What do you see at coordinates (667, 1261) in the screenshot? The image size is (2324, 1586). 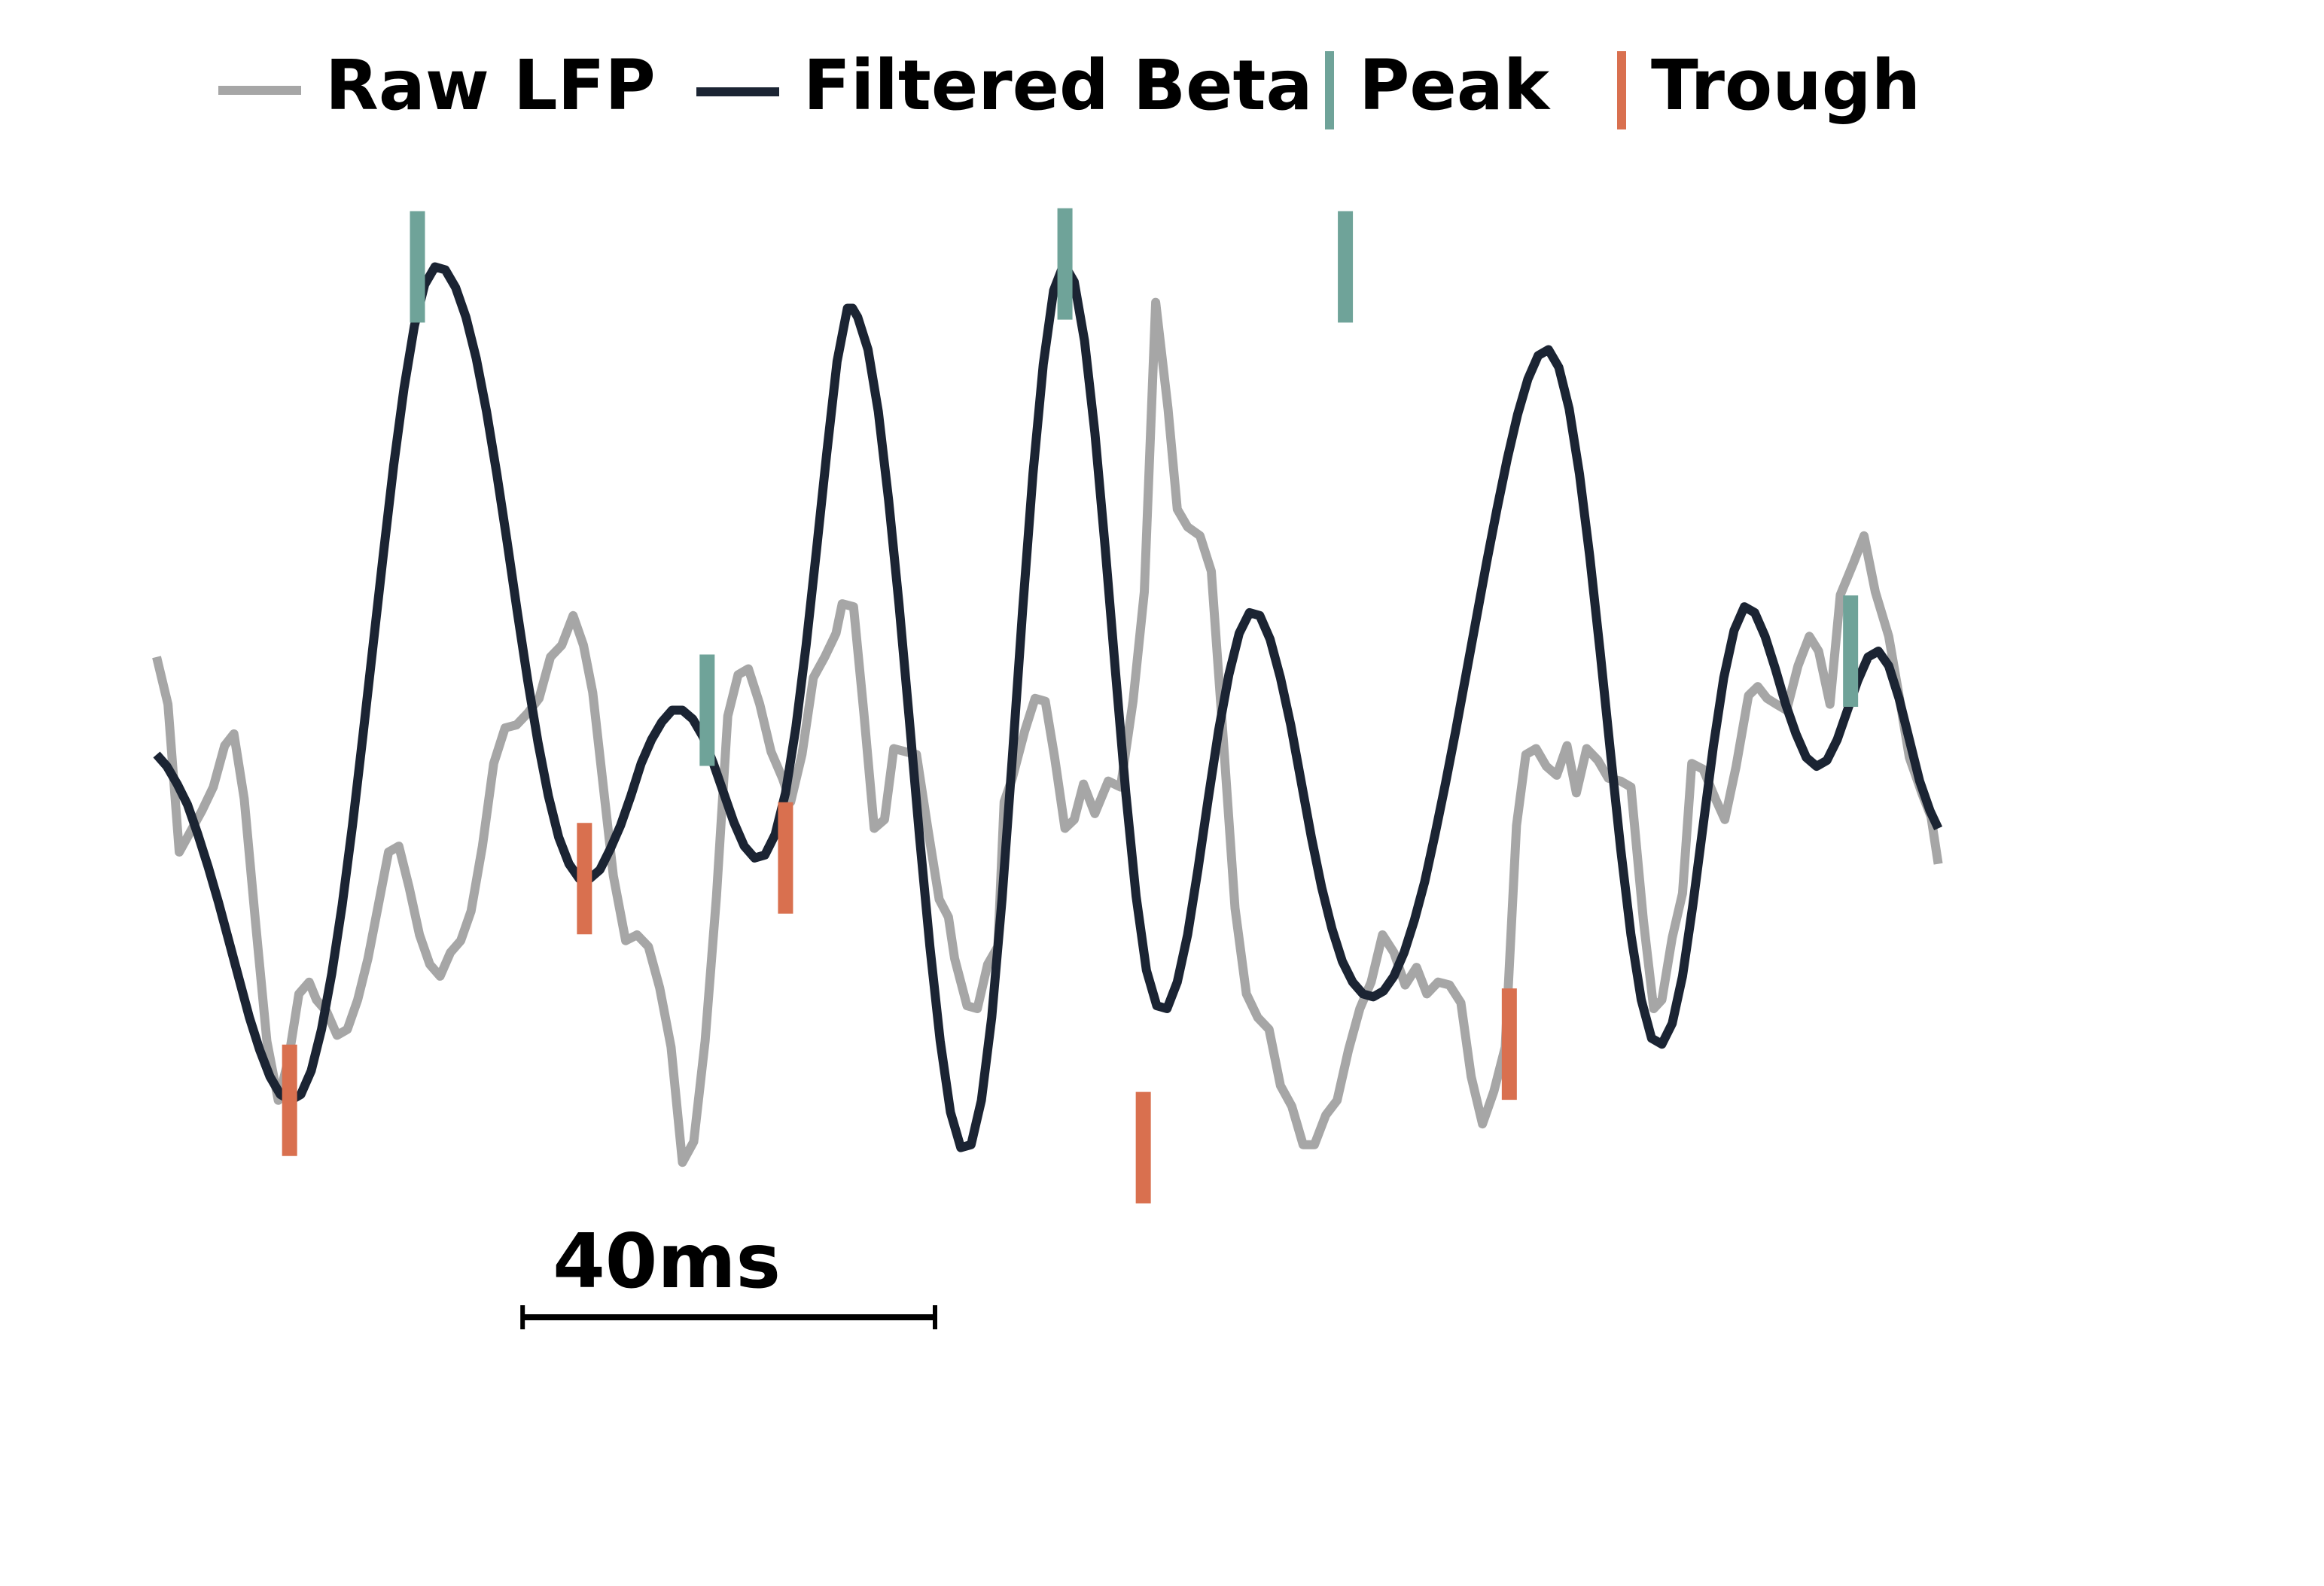 I see `scale-bar-label: 40ms` at bounding box center [667, 1261].